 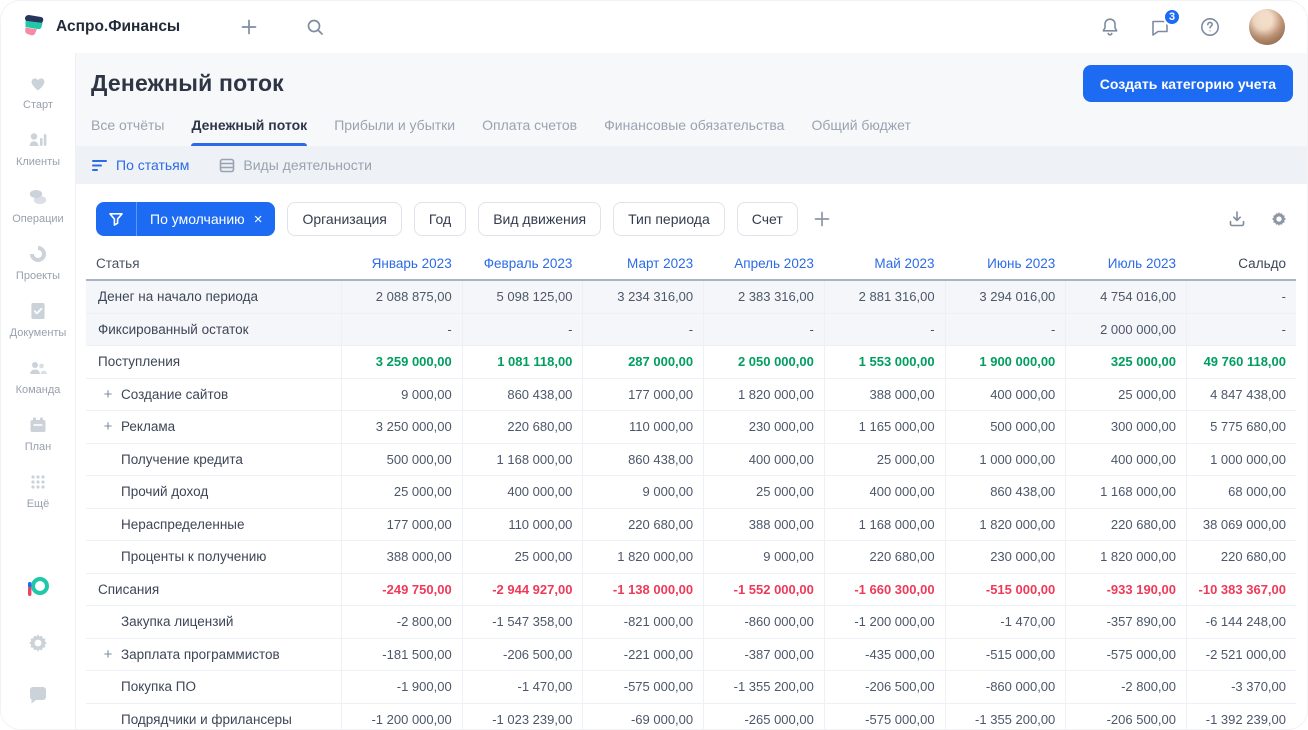 What do you see at coordinates (100, 27) in the screenshot?
I see `brand: Аспро.Финансы` at bounding box center [100, 27].